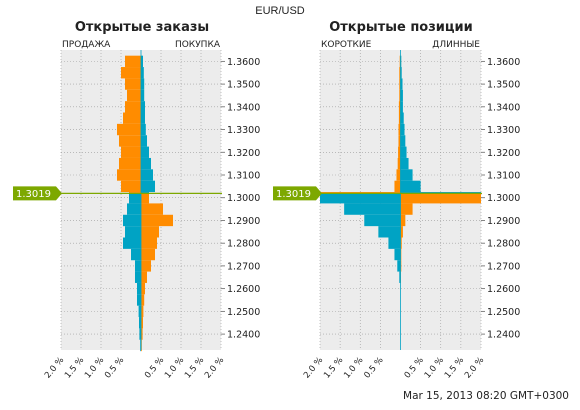 The width and height of the screenshot is (580, 410). Describe the element at coordinates (243, 153) in the screenshot. I see `y-tick-label: 1.3200` at that location.